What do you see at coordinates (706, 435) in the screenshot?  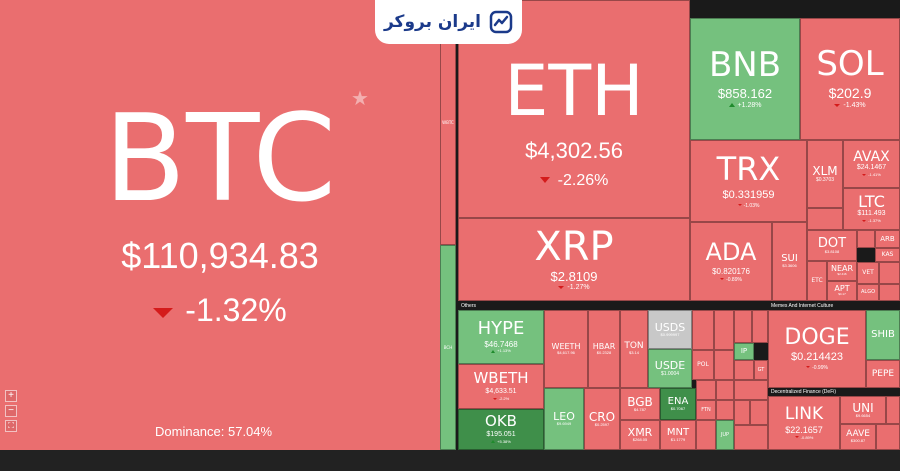 I see `tile-misc-o10` at bounding box center [706, 435].